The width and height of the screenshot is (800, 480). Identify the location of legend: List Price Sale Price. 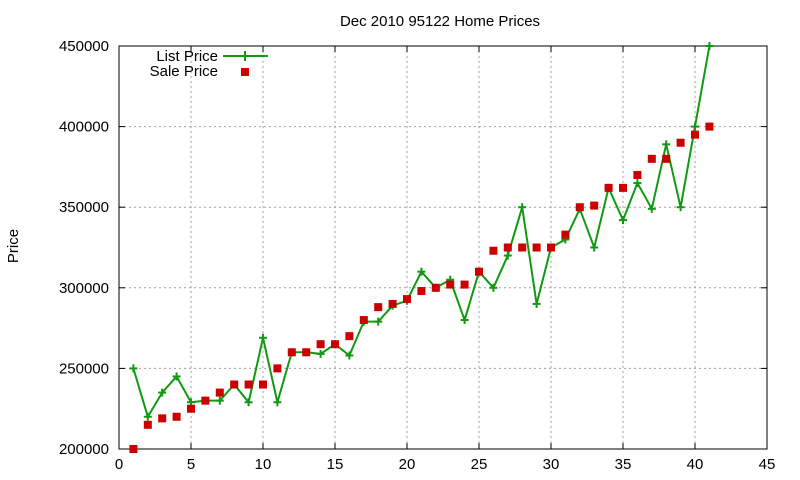
(209, 64).